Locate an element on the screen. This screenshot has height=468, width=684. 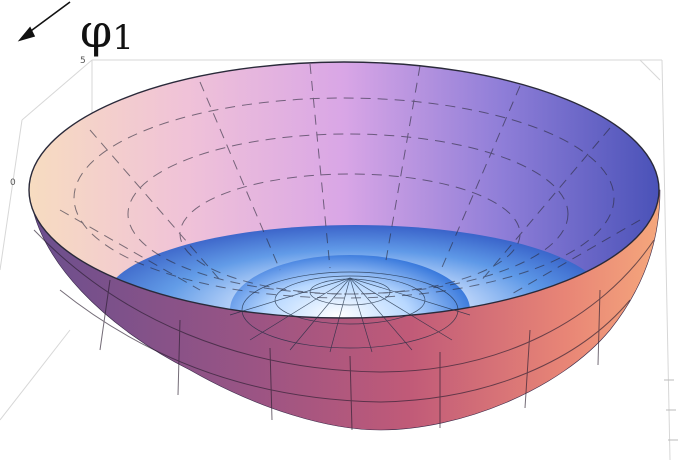
right-scale-ticks is located at coordinates (671, 410).